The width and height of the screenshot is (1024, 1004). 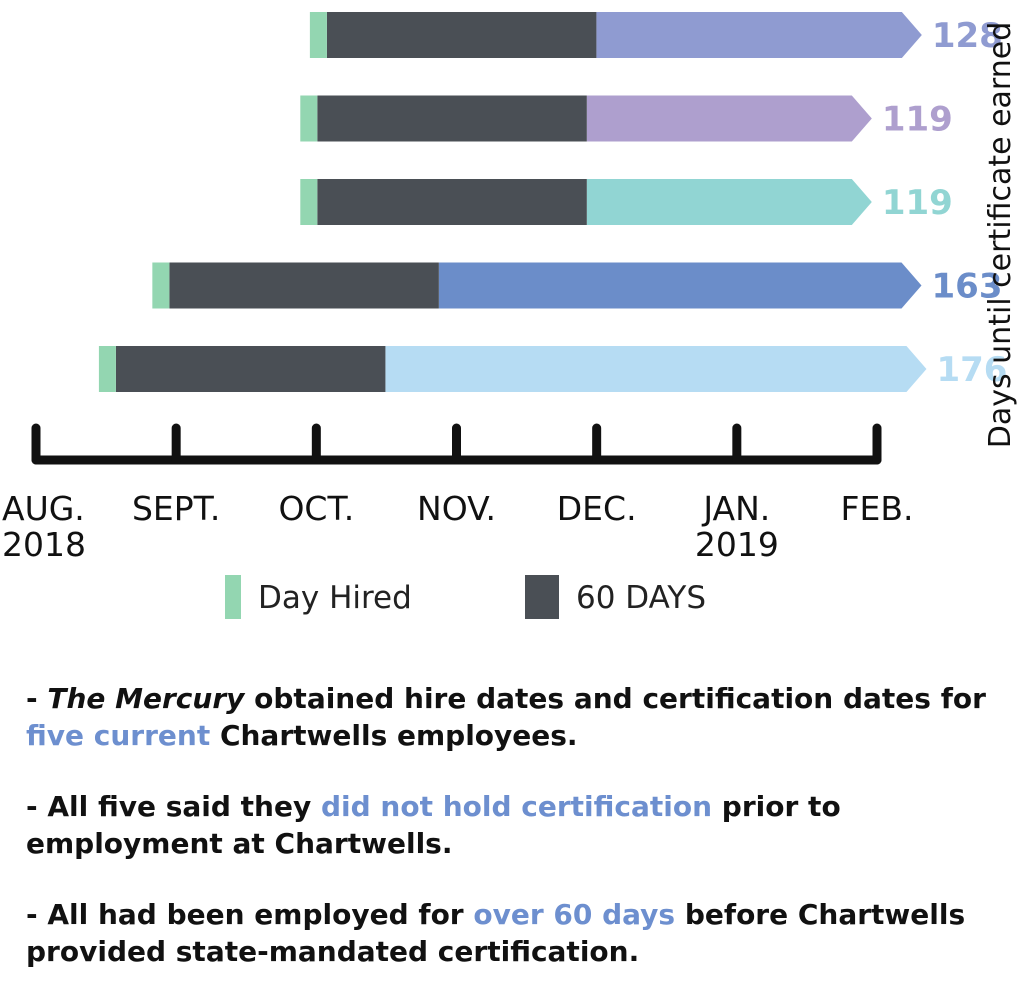 What do you see at coordinates (967, 287) in the screenshot?
I see `bar-value-label: 163` at bounding box center [967, 287].